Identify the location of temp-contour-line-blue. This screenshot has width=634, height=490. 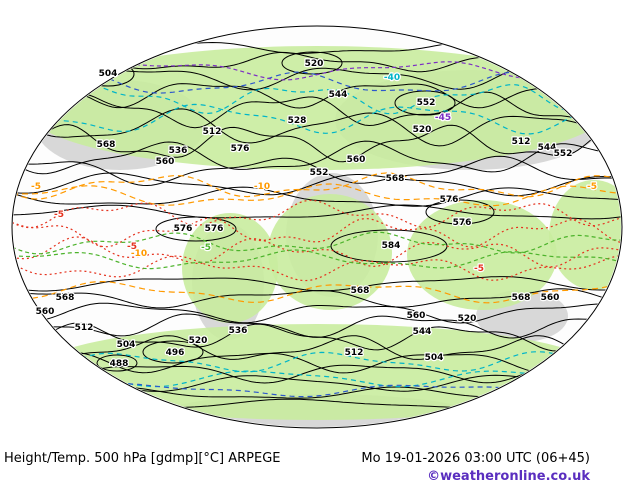
(317, 82).